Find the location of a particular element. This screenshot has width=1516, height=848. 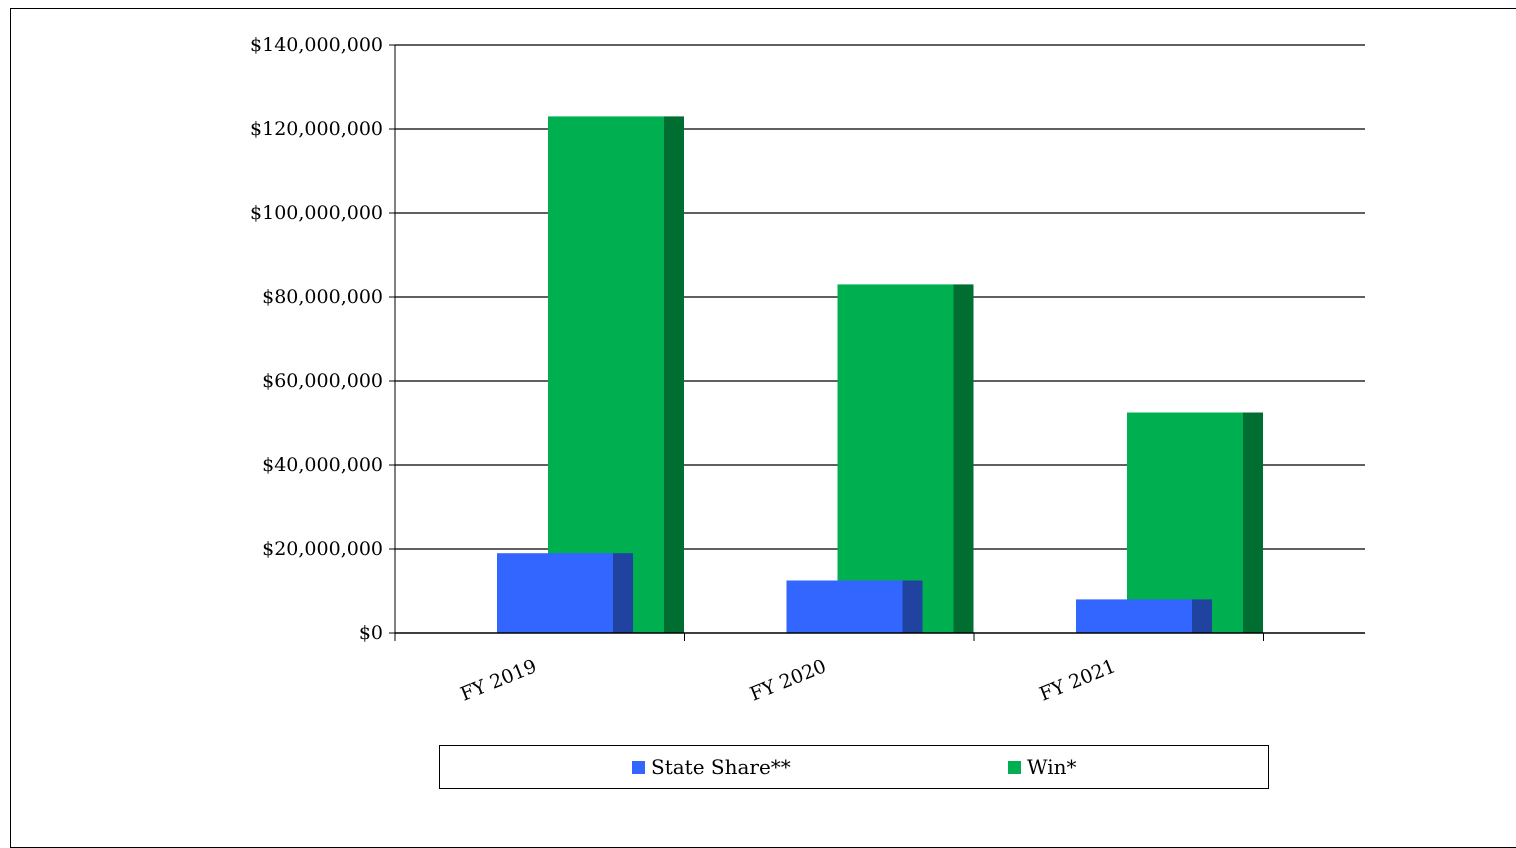

legend: State Share** Win* is located at coordinates (854, 767).